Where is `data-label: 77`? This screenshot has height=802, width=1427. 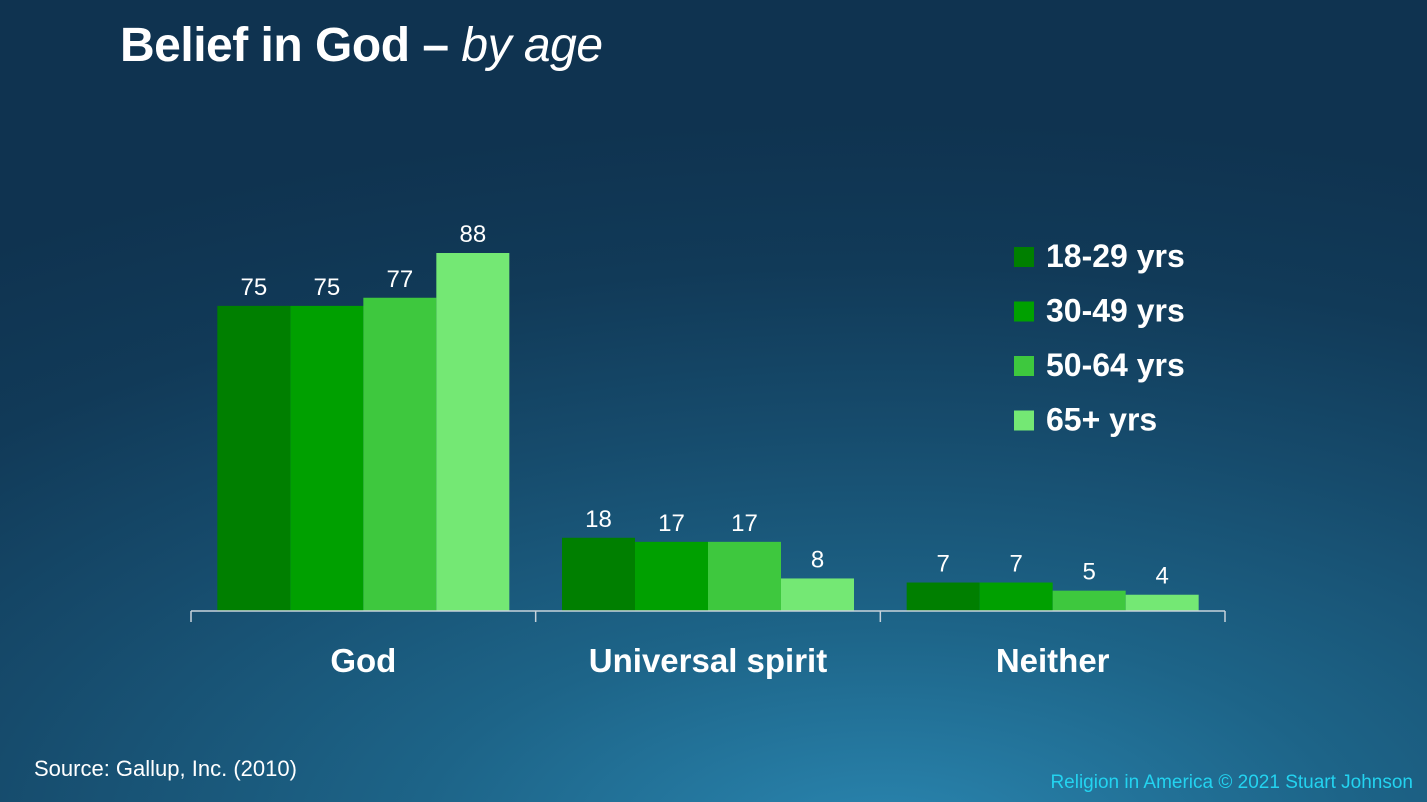
data-label: 77 is located at coordinates (399, 279).